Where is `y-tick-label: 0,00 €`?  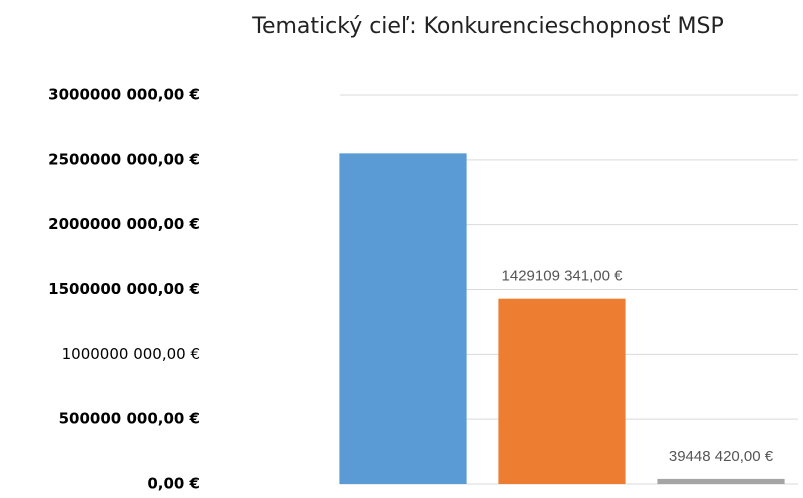
y-tick-label: 0,00 € is located at coordinates (173, 484).